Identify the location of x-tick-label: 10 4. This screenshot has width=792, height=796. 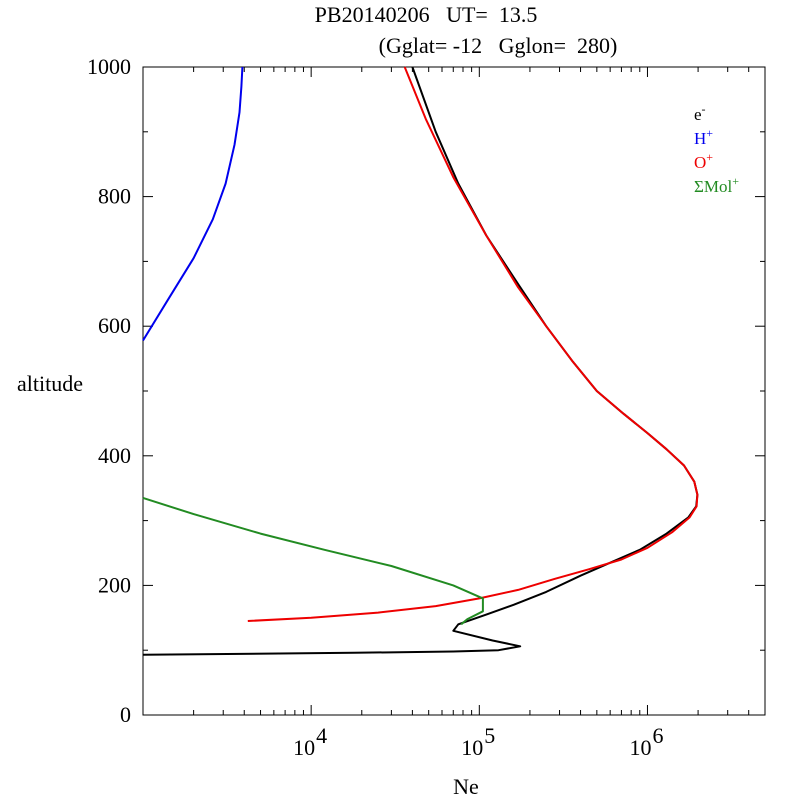
(310, 741).